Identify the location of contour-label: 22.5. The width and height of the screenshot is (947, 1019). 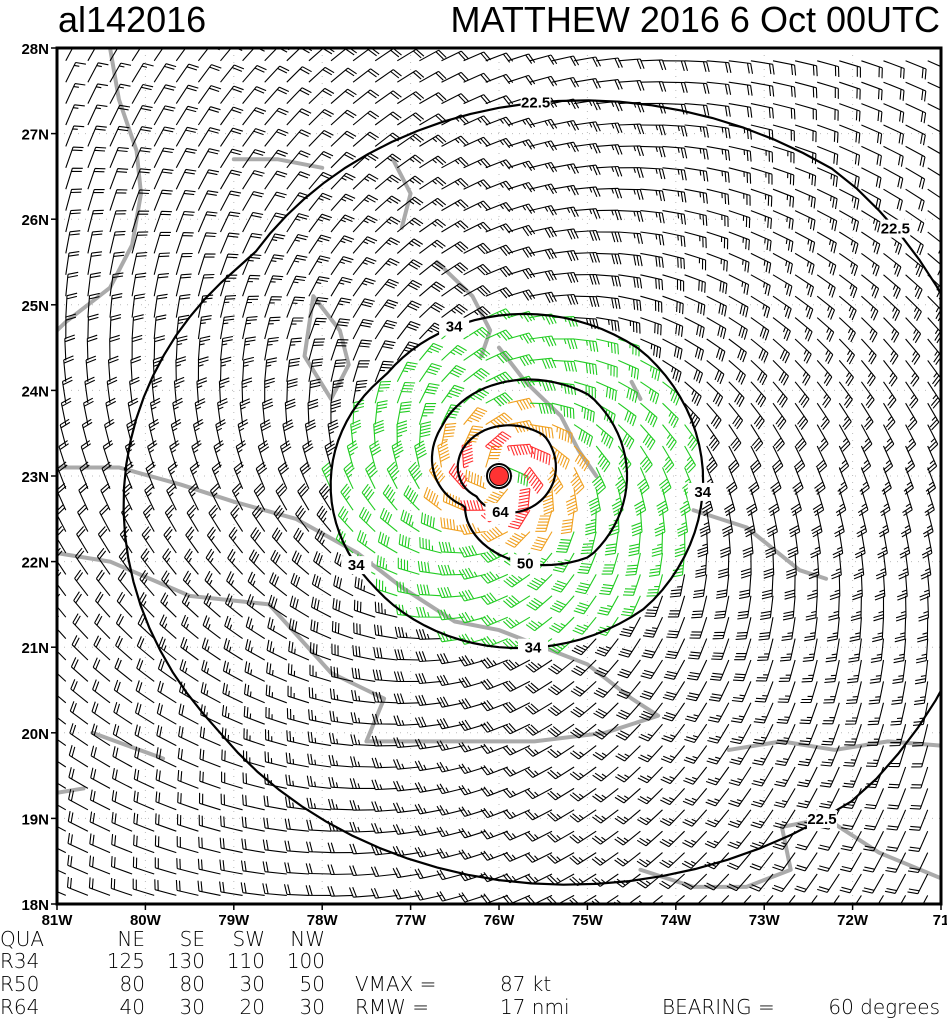
(535, 103).